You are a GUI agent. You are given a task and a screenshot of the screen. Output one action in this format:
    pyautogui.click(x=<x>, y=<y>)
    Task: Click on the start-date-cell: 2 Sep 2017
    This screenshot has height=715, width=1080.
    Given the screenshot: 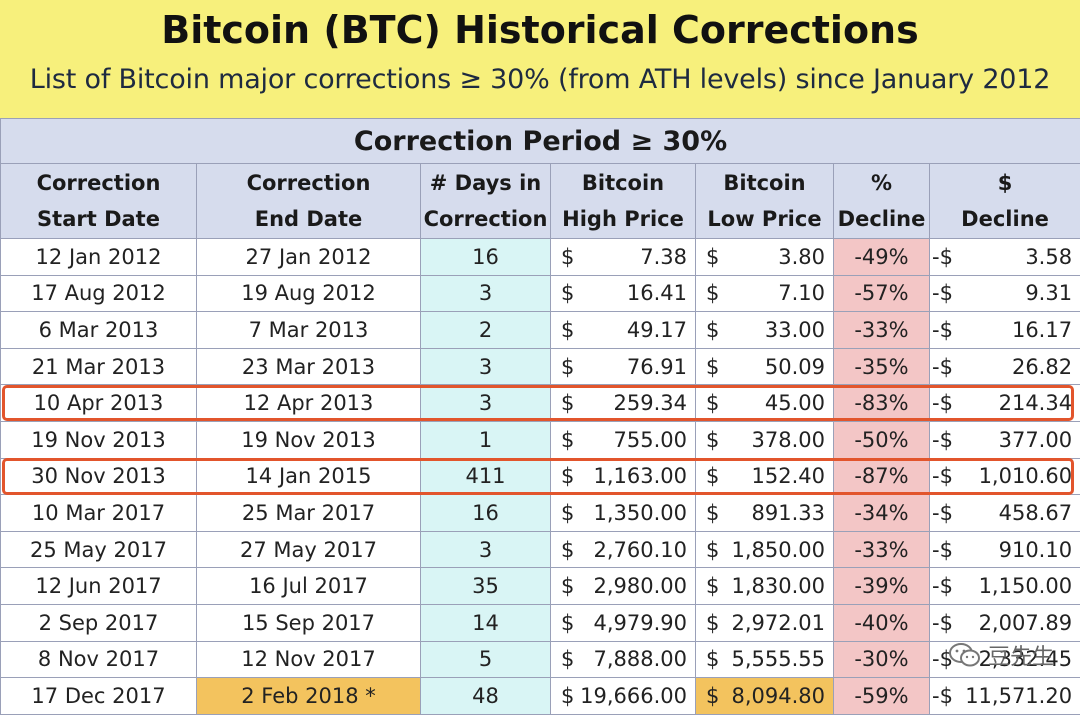 What is the action you would take?
    pyautogui.click(x=99, y=622)
    